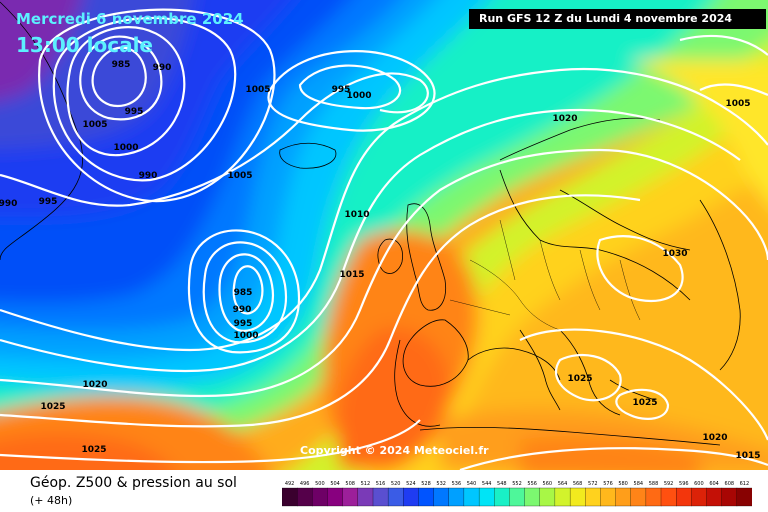 The height and width of the screenshot is (512, 768). Describe the element at coordinates (532, 484) in the screenshot. I see `scale-label: 556` at that location.